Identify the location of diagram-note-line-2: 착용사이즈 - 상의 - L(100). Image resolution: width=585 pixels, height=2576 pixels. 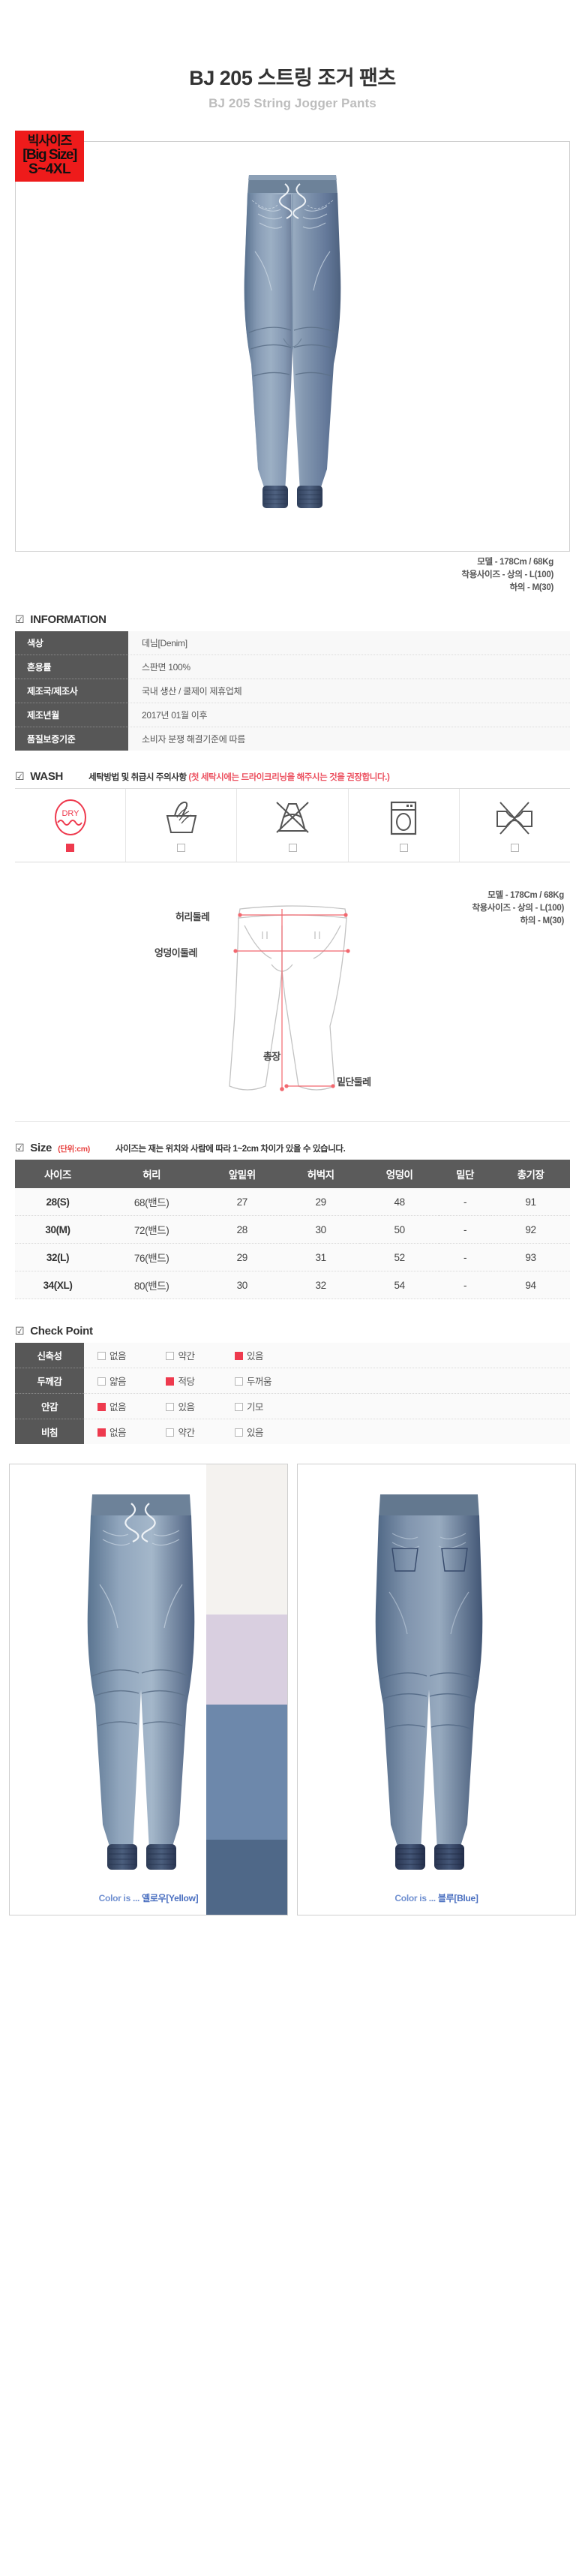
(518, 908).